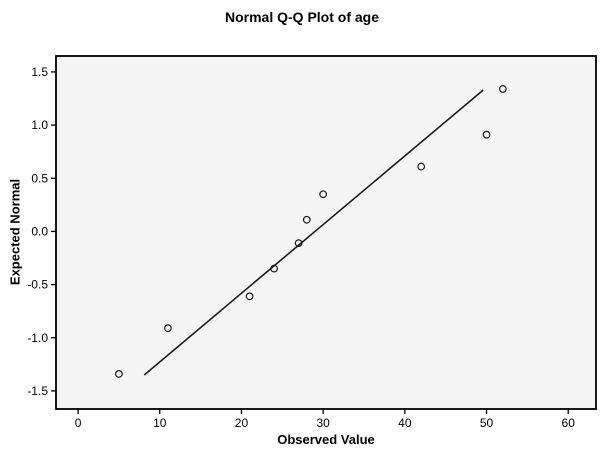  I want to click on y-tick-label: -1.0, so click(37, 338).